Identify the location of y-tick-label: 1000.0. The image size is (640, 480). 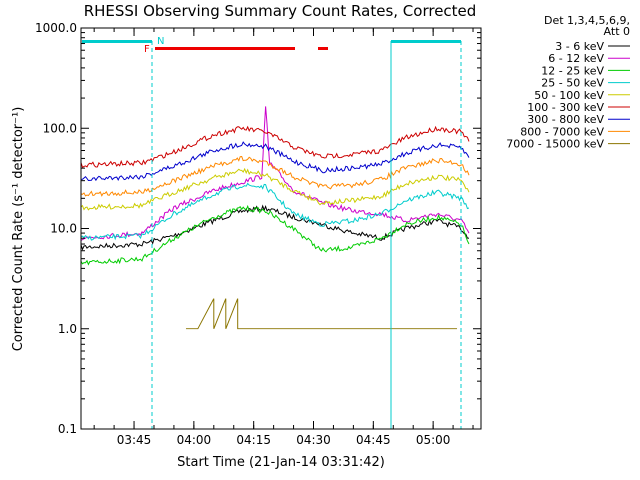
(56, 28).